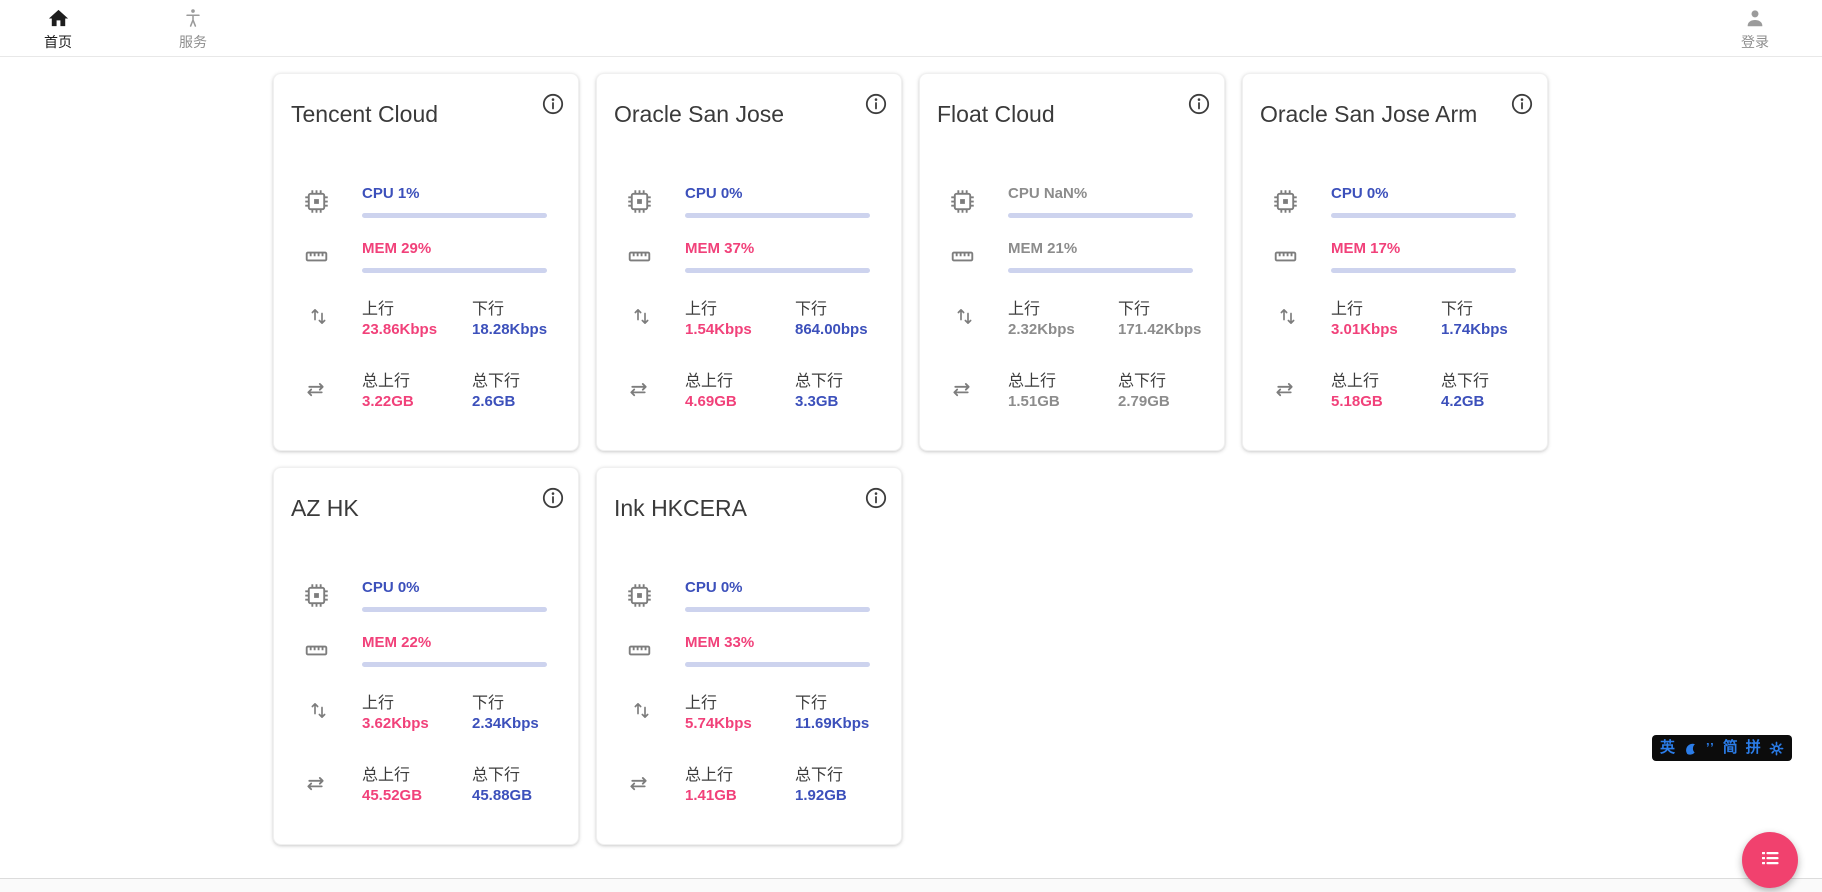 This screenshot has width=1822, height=892. I want to click on bulleted-list-icon, so click(1770, 860).